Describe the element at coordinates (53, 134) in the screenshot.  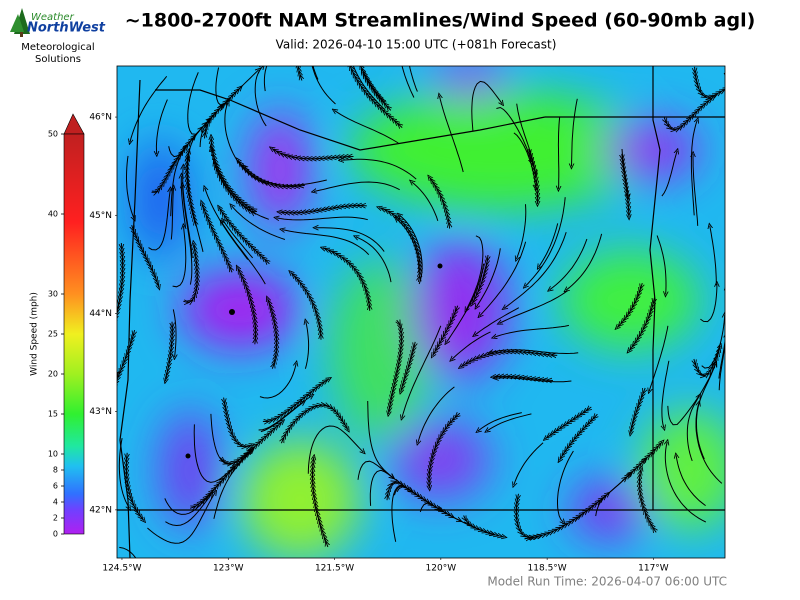
I see `colorbar-tick-label: 50` at that location.